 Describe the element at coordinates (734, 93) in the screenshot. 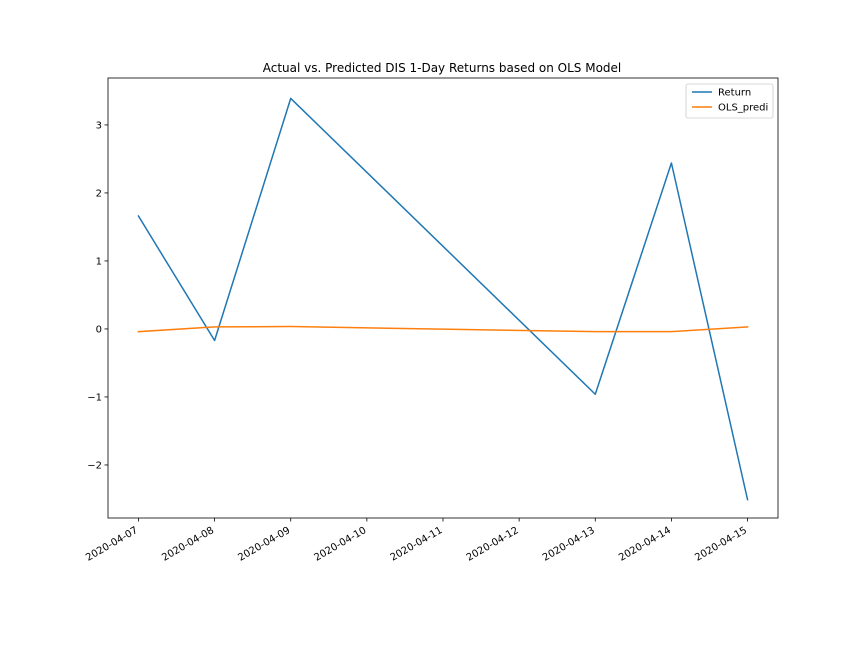

I see `legend-label: Return` at that location.